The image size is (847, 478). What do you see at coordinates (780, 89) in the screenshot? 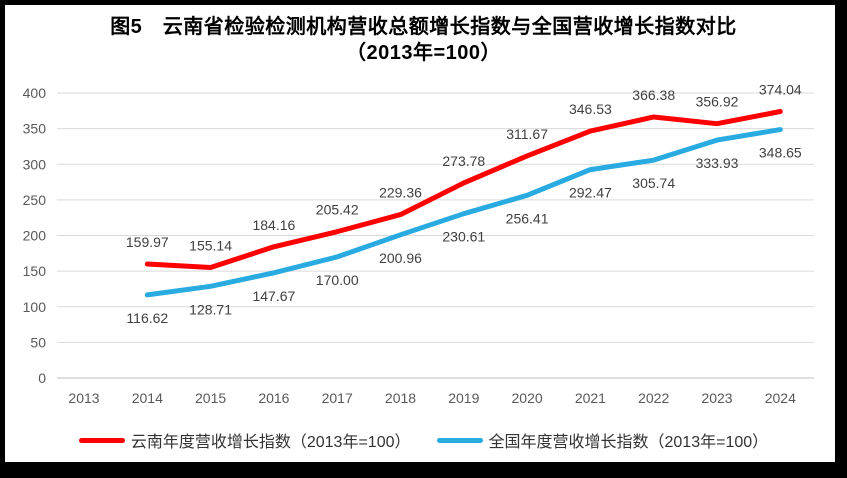
I see `data-label: 374.04` at bounding box center [780, 89].